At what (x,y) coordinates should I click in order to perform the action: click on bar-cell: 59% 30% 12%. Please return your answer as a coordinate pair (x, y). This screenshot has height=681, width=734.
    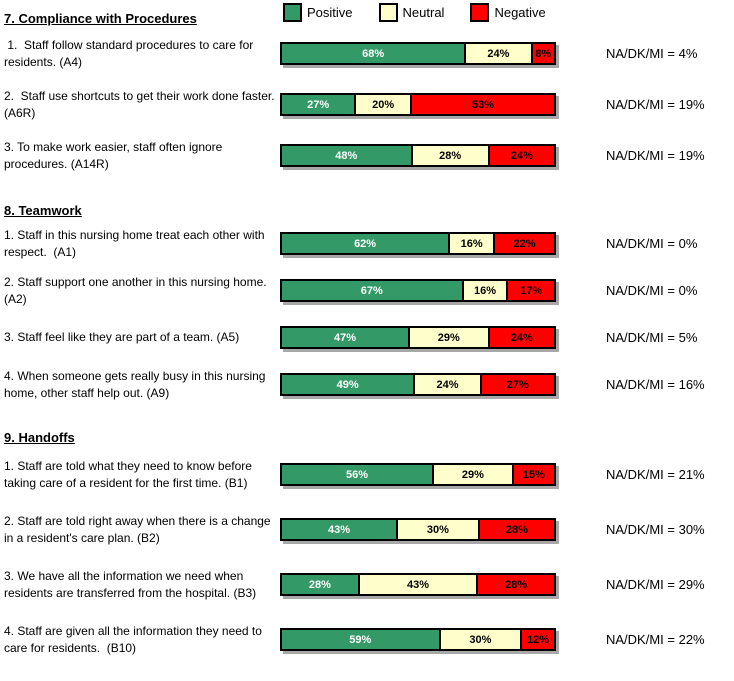
    Looking at the image, I should click on (417, 639).